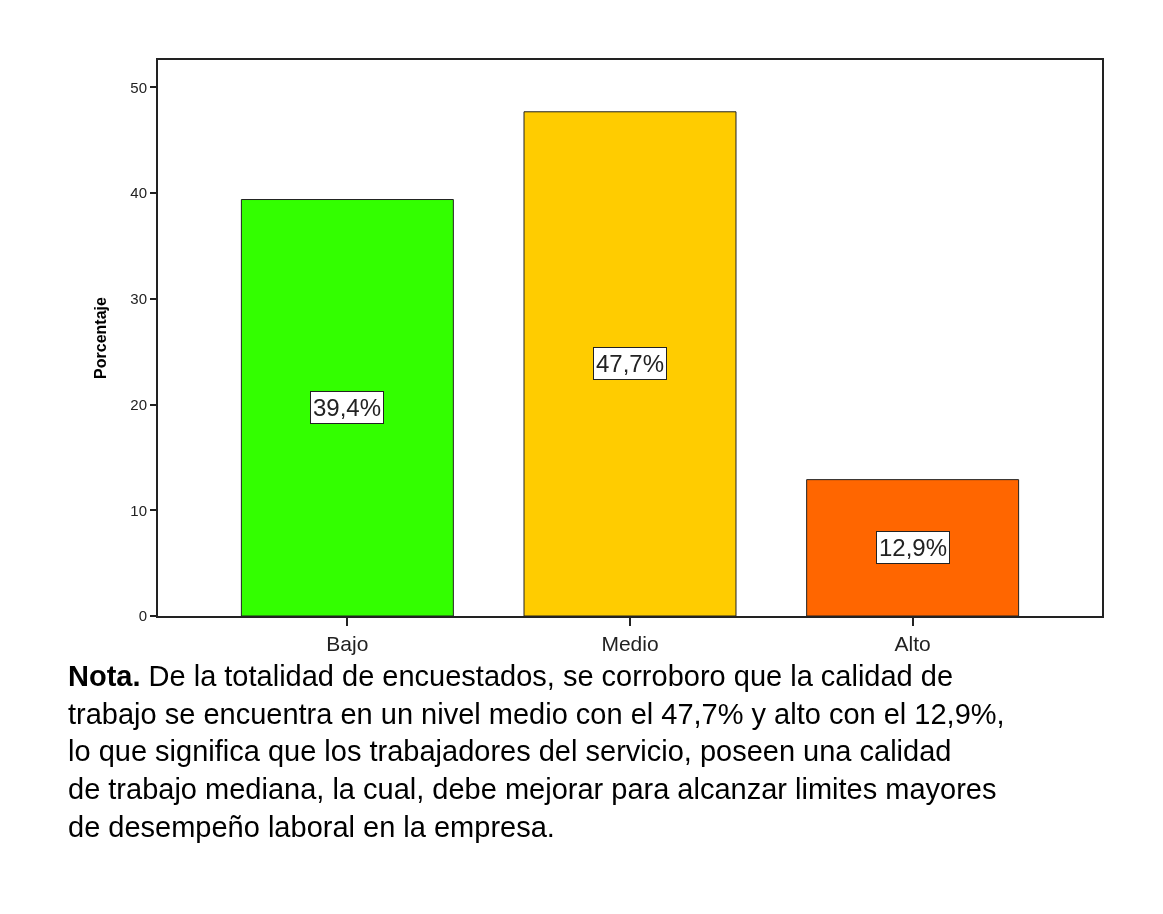 This screenshot has height=914, width=1163. What do you see at coordinates (138, 510) in the screenshot?
I see `y-tick-label: 10` at bounding box center [138, 510].